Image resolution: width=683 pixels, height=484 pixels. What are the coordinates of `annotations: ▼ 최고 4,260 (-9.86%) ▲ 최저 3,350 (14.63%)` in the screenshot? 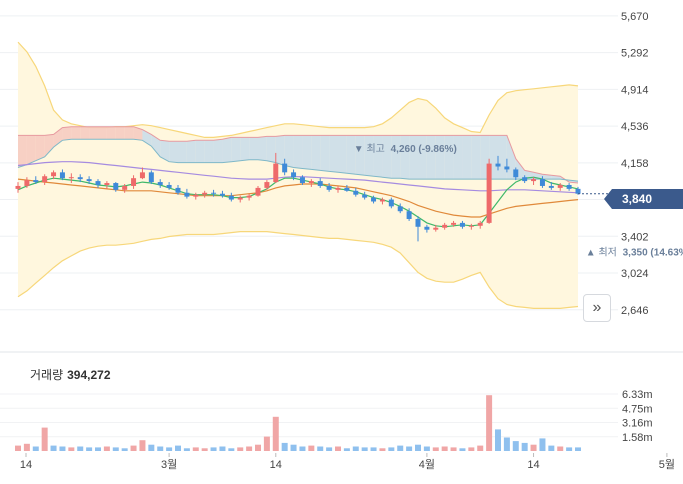 It's located at (518, 200).